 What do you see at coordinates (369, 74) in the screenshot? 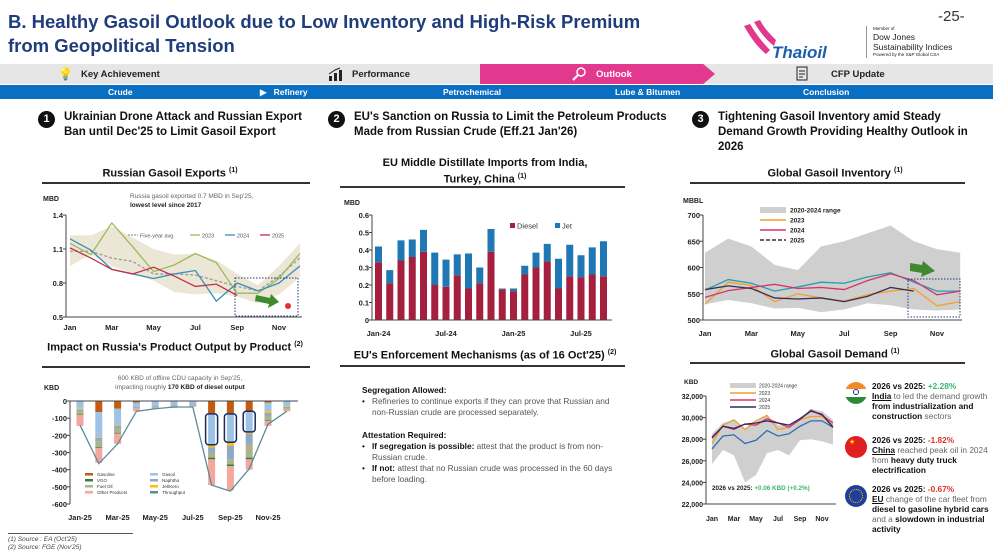
I see `tab-performance: Performance` at bounding box center [369, 74].